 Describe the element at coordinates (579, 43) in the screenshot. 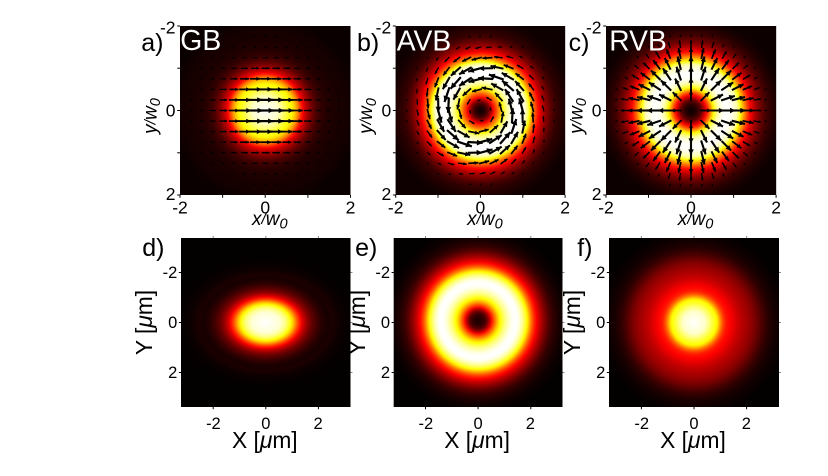

I see `svg-text: c)` at that location.